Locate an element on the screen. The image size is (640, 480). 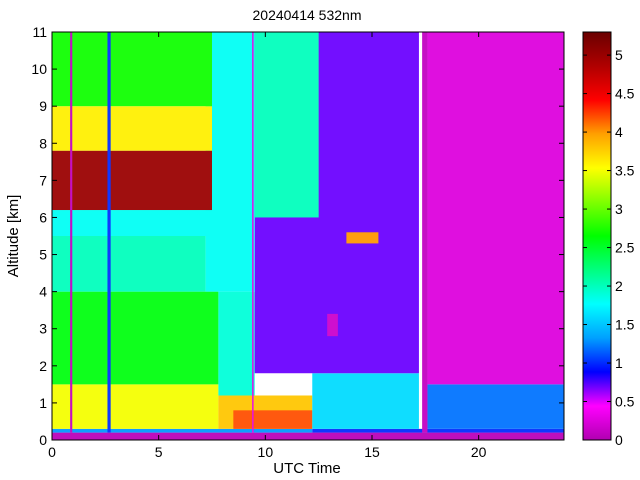
colorbar-tick-label: 4.5 is located at coordinates (625, 94).